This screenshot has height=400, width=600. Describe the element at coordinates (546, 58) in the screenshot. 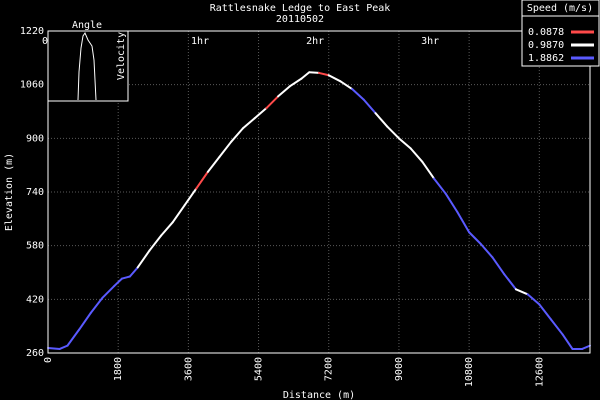

I see `legend-entry-label: 1.8862` at that location.